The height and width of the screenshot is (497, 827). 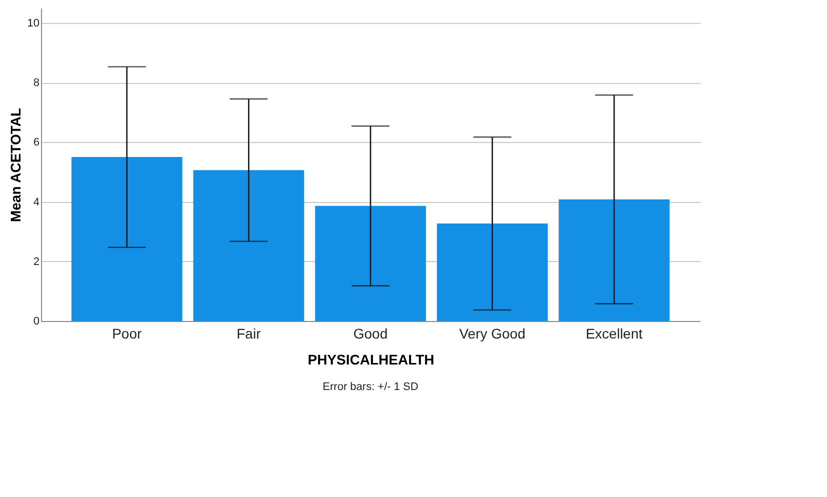 What do you see at coordinates (370, 334) in the screenshot?
I see `x-tick-label: Good` at bounding box center [370, 334].